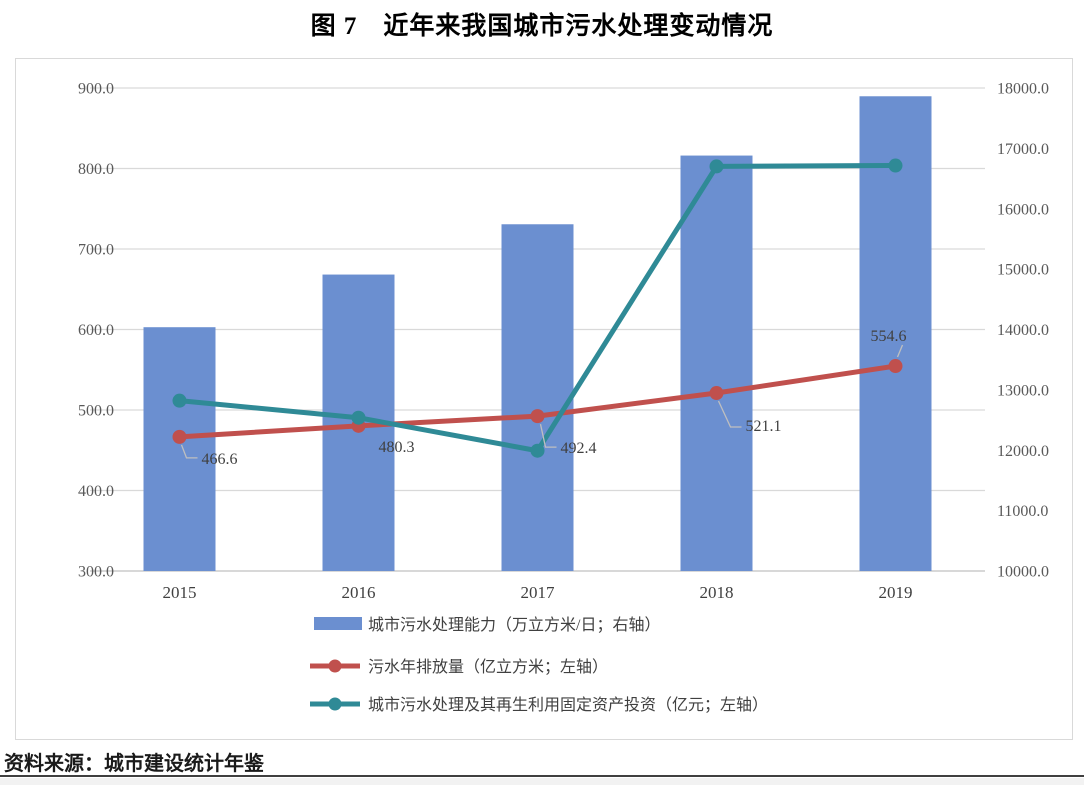  Describe the element at coordinates (542, 781) in the screenshot. I see `page-edge-band` at that location.